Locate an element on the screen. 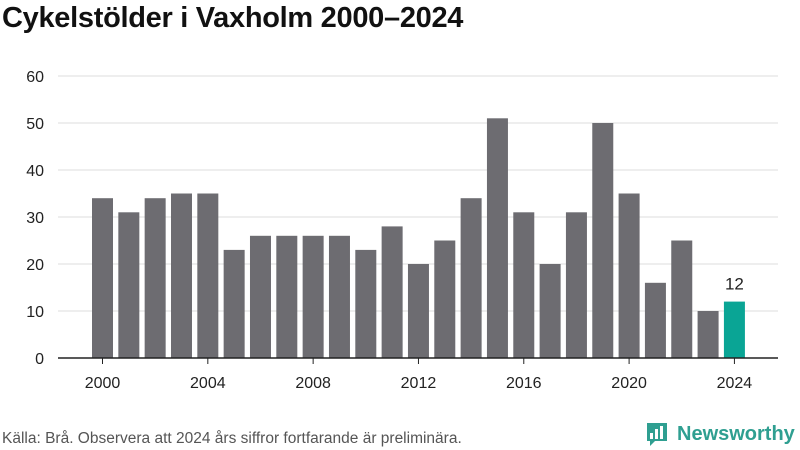 The height and width of the screenshot is (450, 800). bar-2015 is located at coordinates (497, 238).